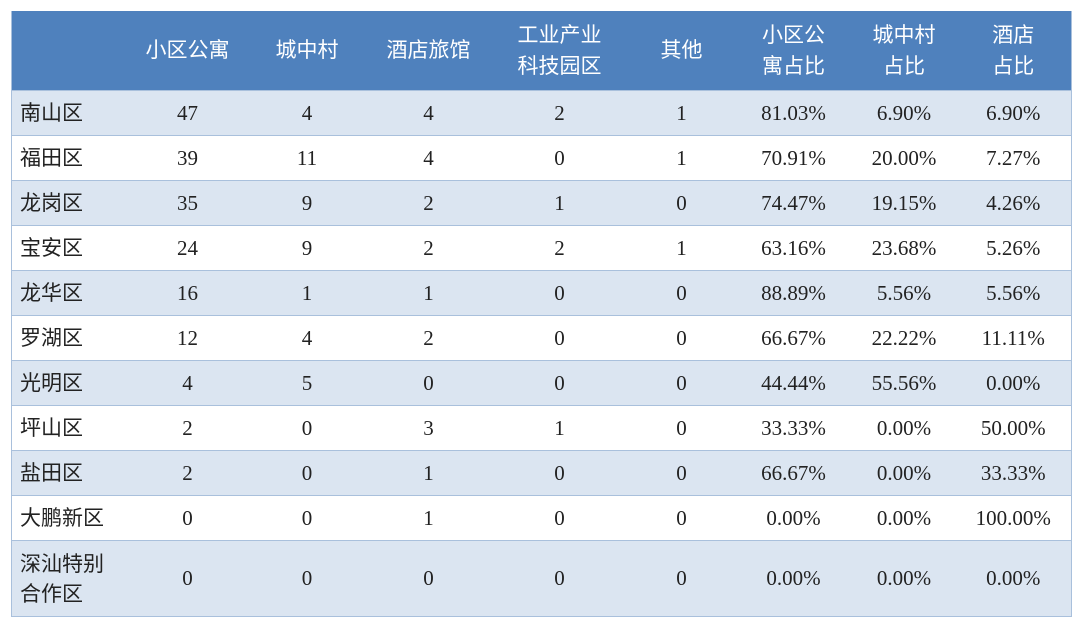 This screenshot has width=1080, height=628. What do you see at coordinates (793, 34) in the screenshot?
I see `column-header-line1: 小区公` at bounding box center [793, 34].